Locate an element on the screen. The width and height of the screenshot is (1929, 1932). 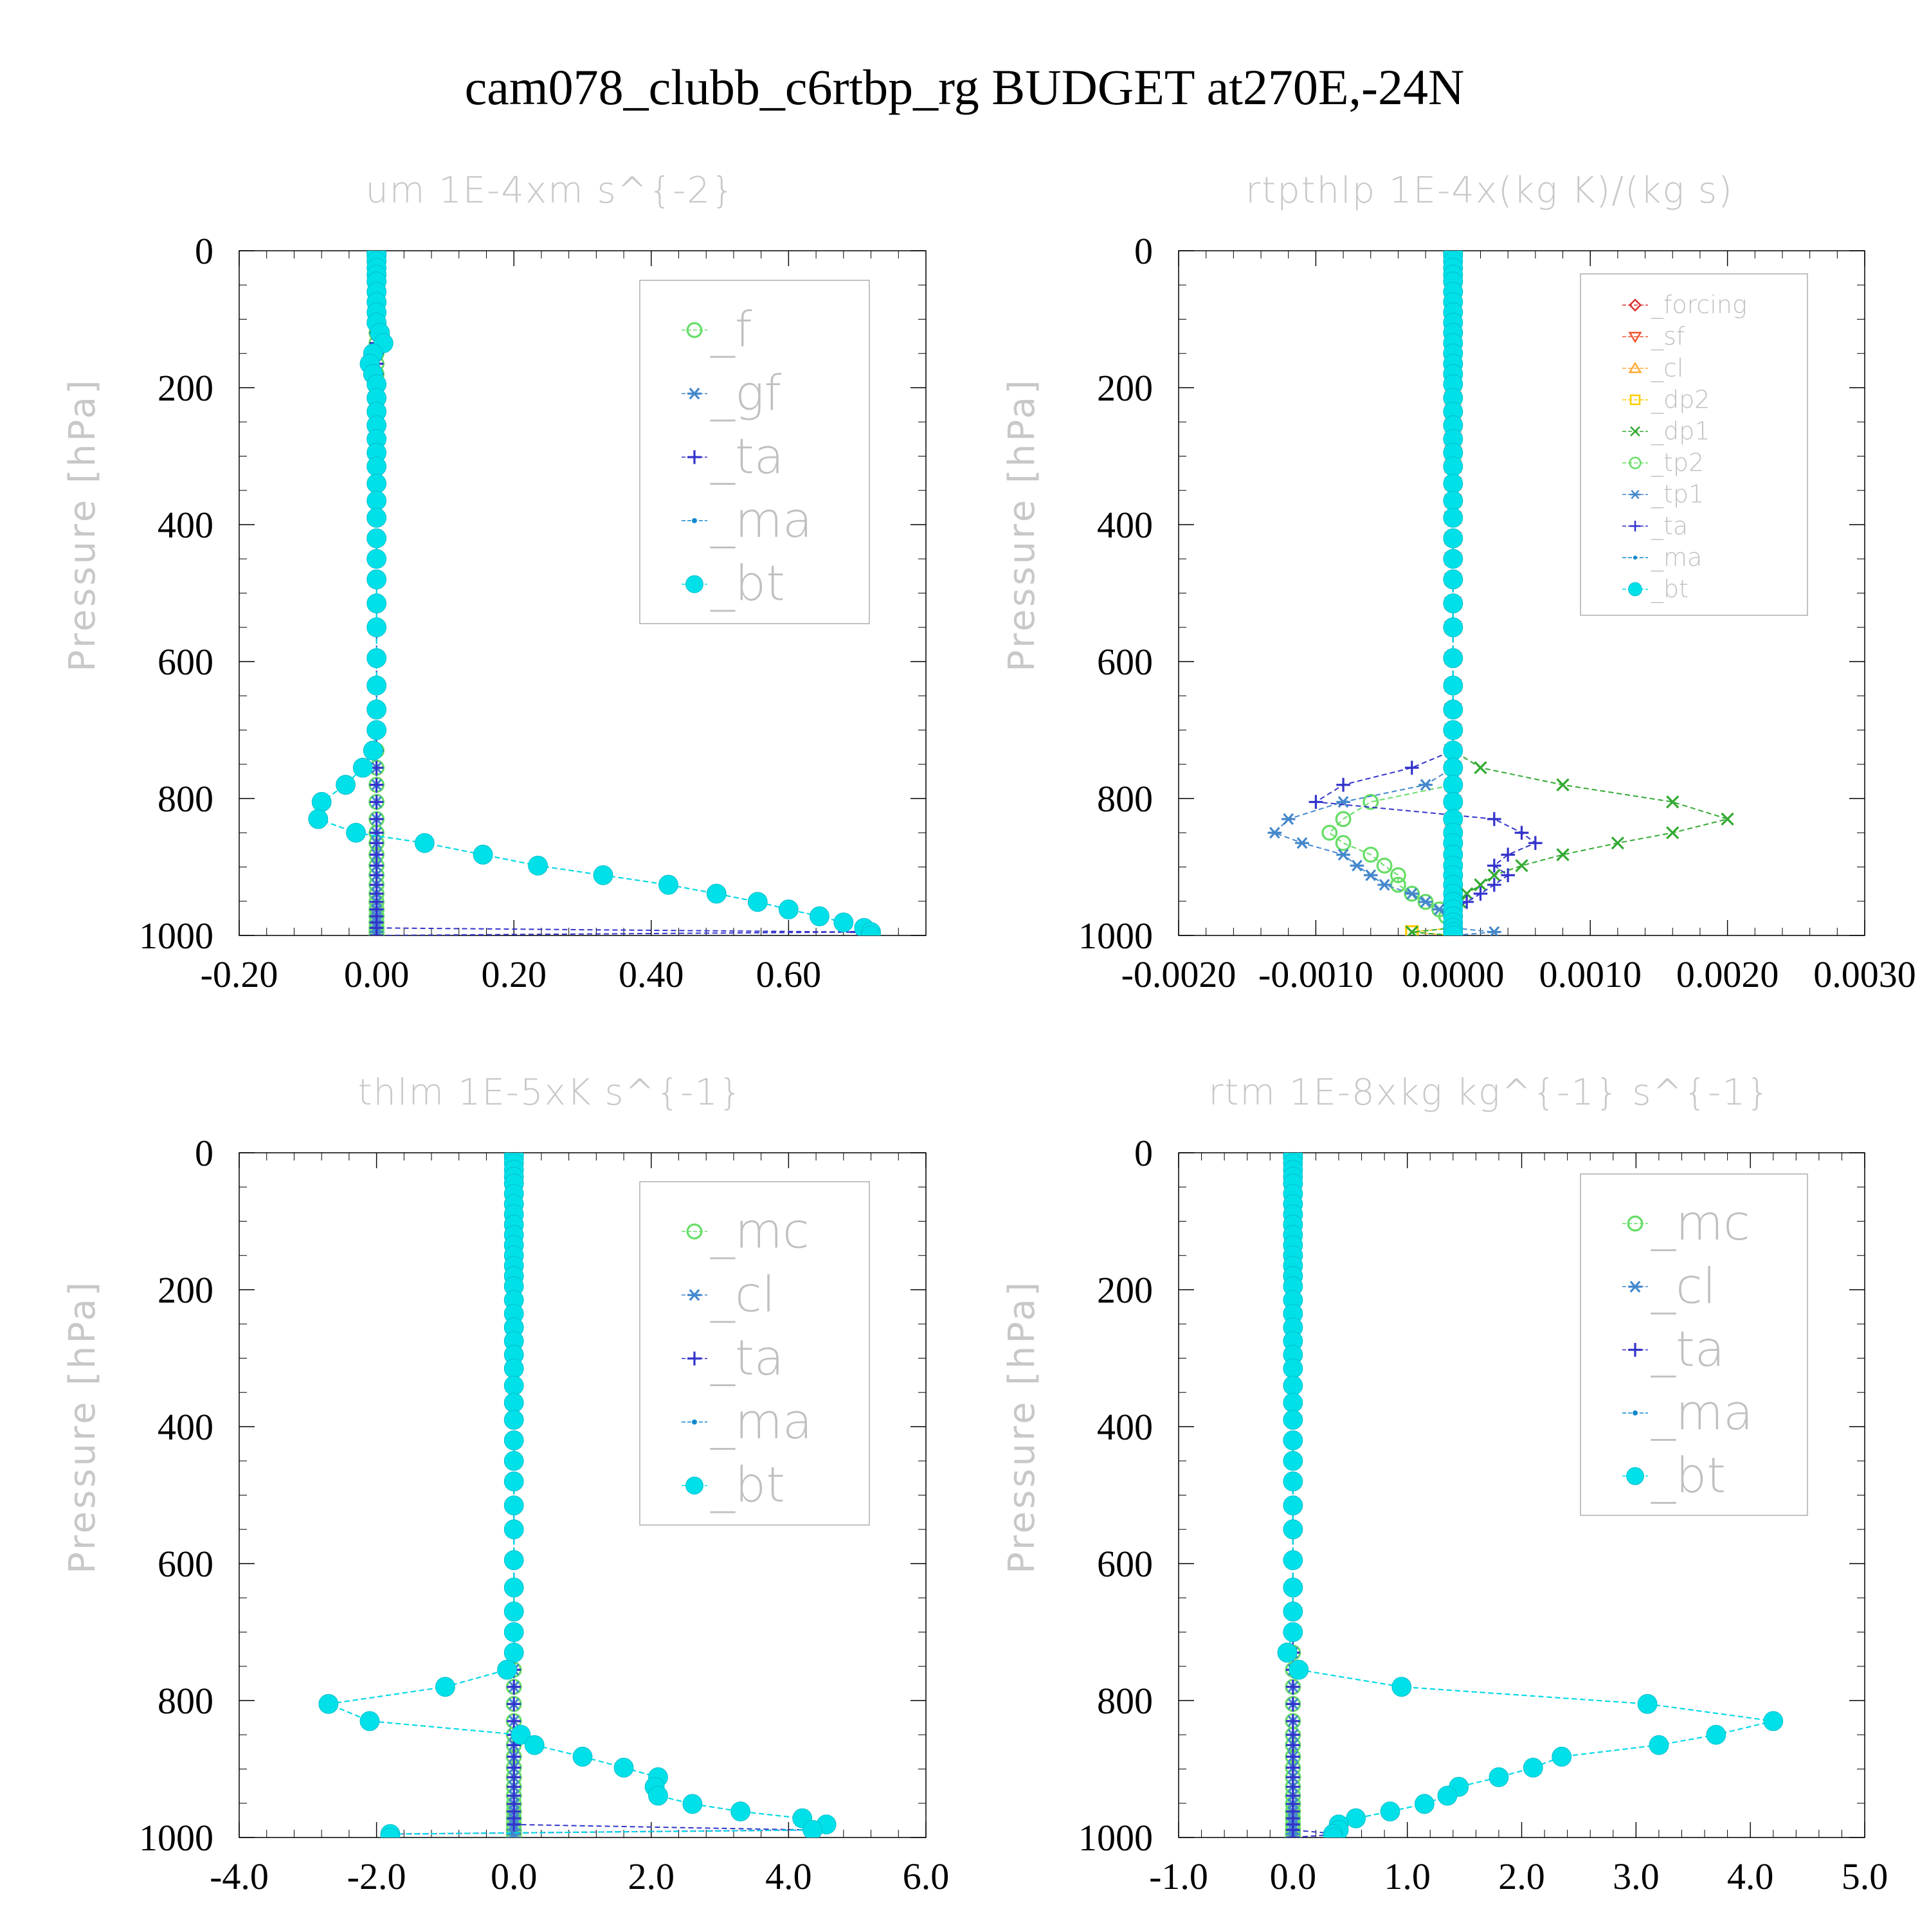
x-tick-label: 4.0 is located at coordinates (1750, 1876).